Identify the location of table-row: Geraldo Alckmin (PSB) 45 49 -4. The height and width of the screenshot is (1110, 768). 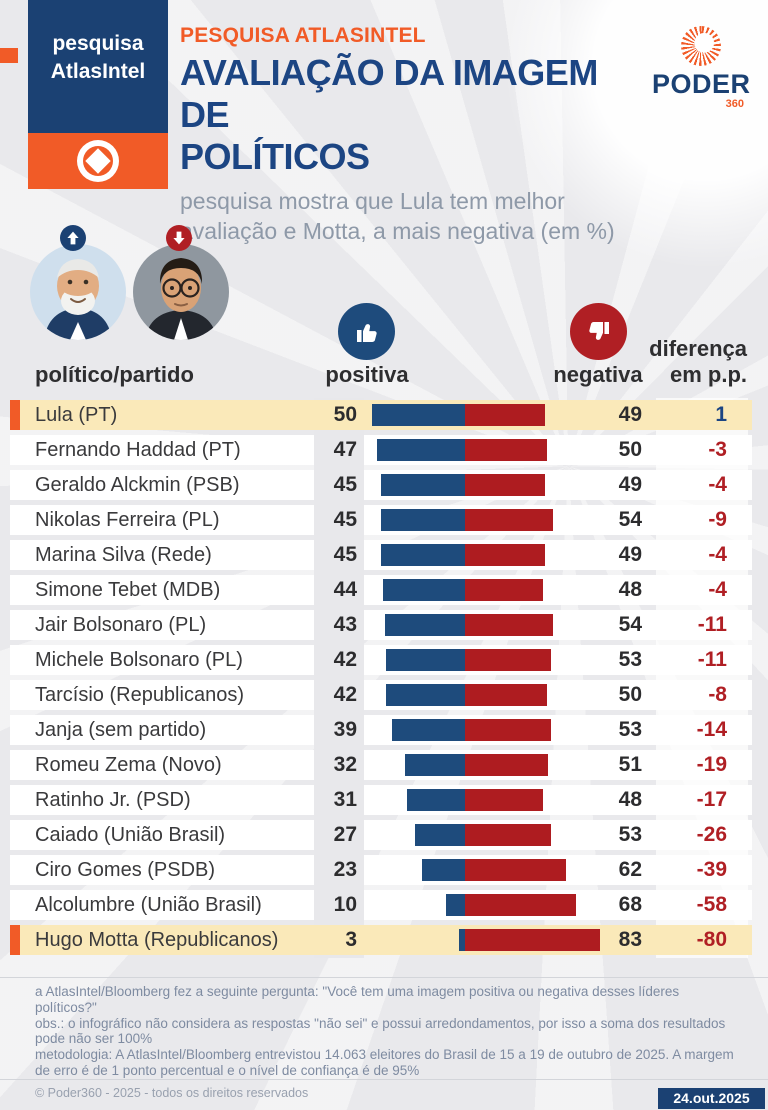
(381, 485).